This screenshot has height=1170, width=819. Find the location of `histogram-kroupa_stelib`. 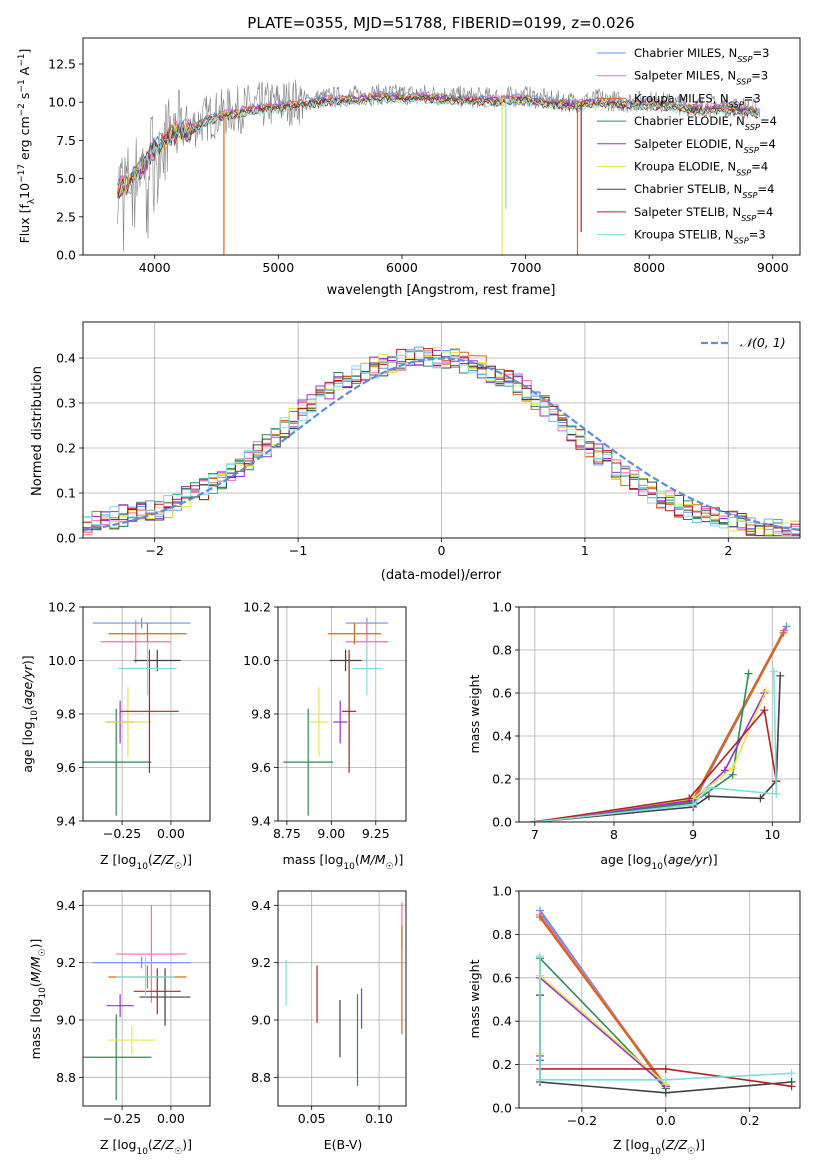

histogram-kroupa_stelib is located at coordinates (441, 443).